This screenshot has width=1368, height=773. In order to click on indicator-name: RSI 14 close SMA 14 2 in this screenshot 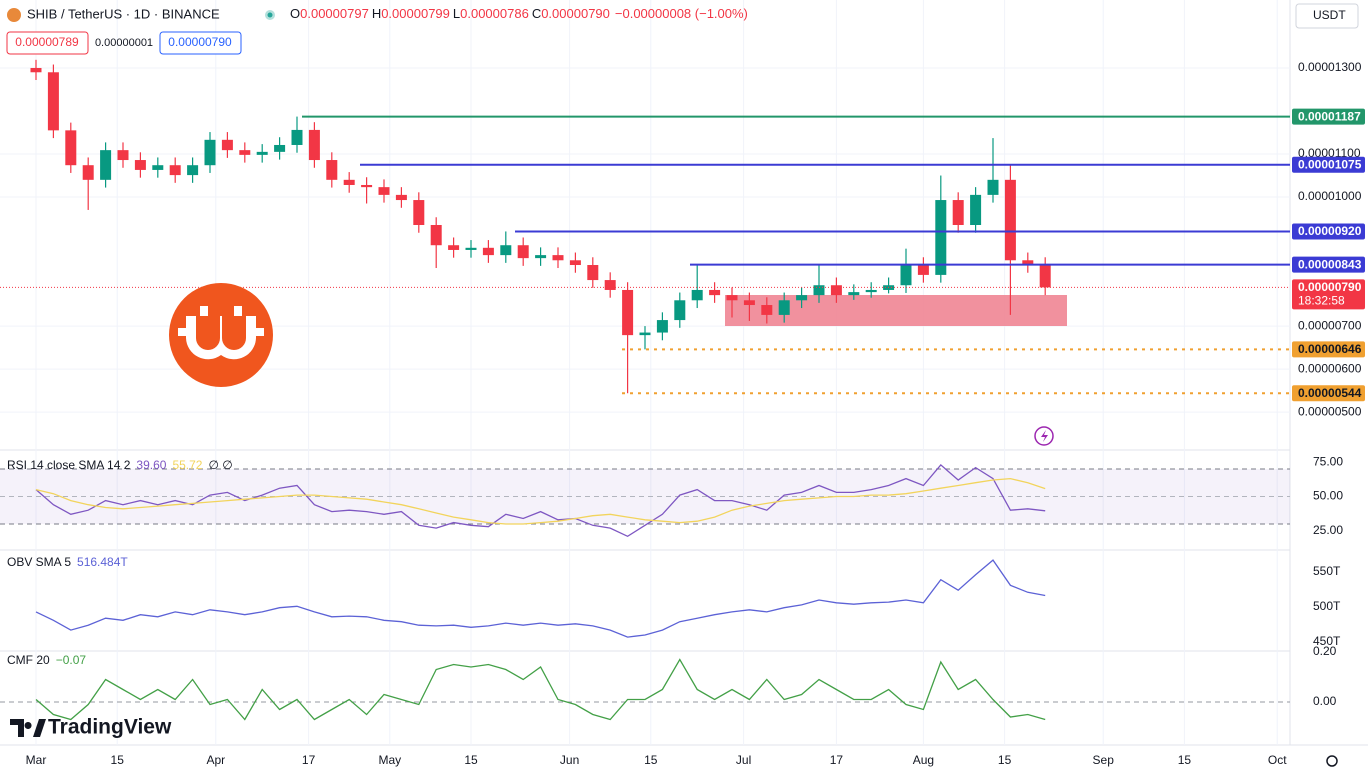, I will do `click(69, 465)`.